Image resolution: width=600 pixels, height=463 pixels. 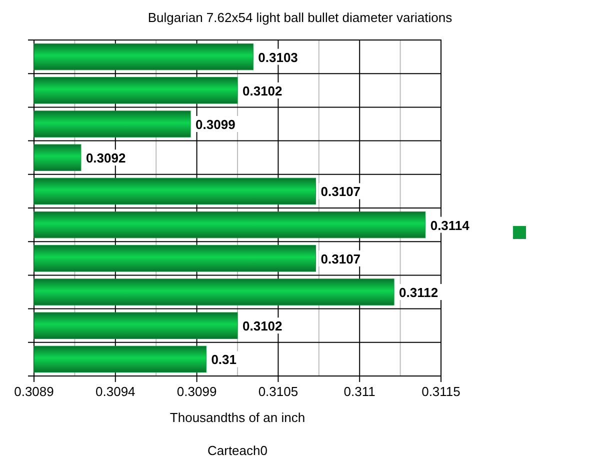 I want to click on data-label: 0.31, so click(x=224, y=360).